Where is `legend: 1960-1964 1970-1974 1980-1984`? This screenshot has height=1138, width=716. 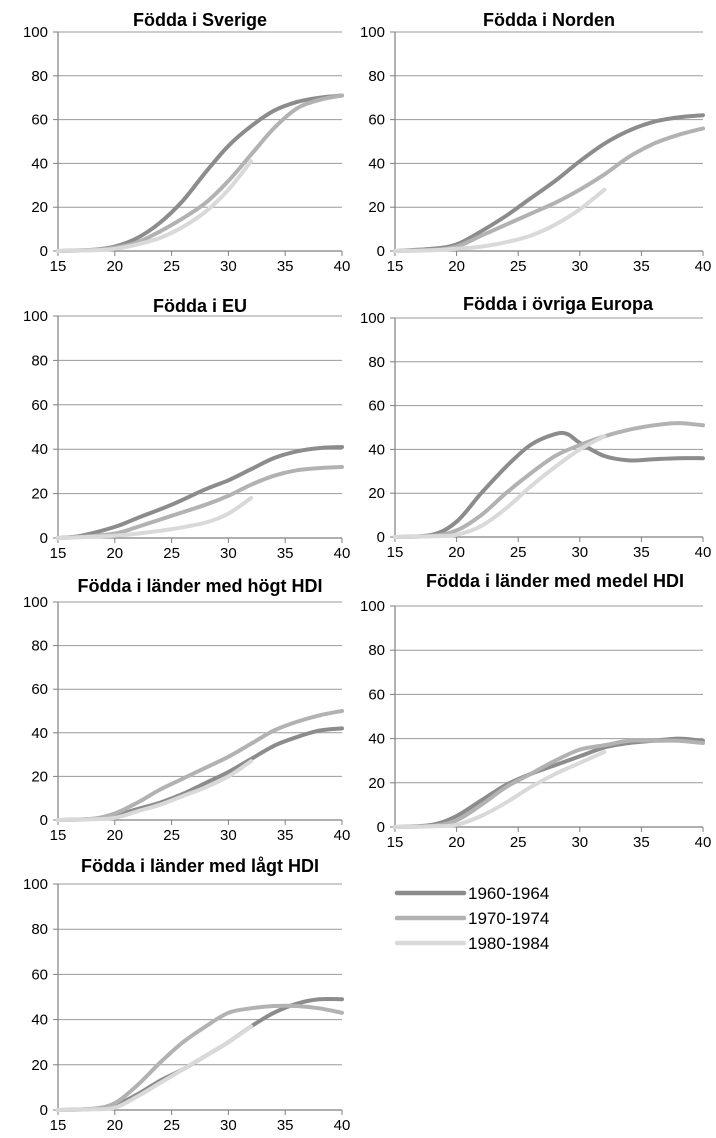 legend: 1960-1964 1970-1974 1980-1984 is located at coordinates (471, 918).